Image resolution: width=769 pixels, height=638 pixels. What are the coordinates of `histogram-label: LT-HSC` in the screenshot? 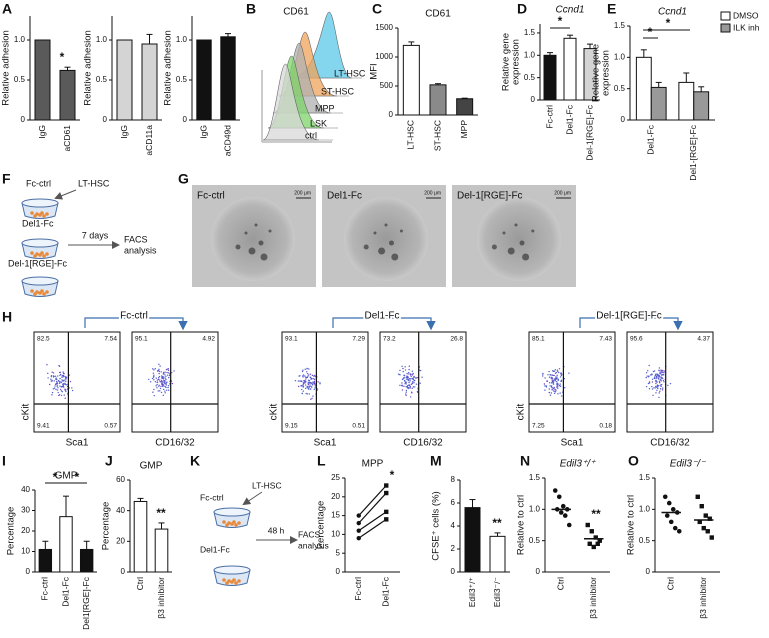 It's located at (350, 73).